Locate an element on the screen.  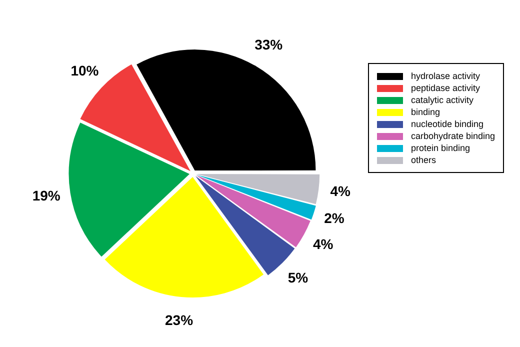
data-label: 5% is located at coordinates (298, 277).